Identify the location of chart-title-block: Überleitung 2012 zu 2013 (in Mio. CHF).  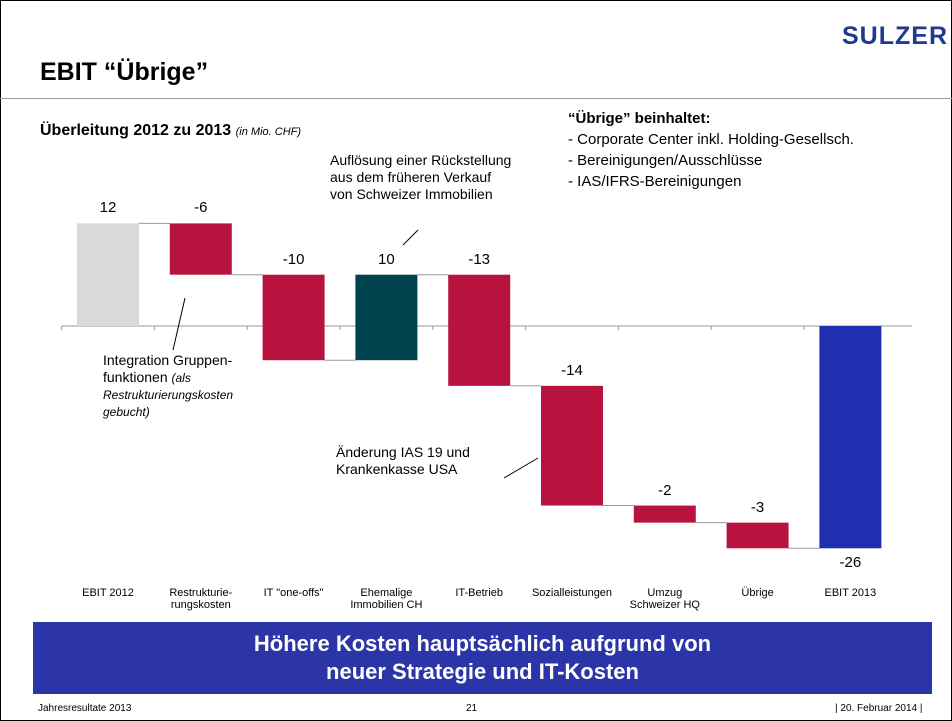
(170, 131).